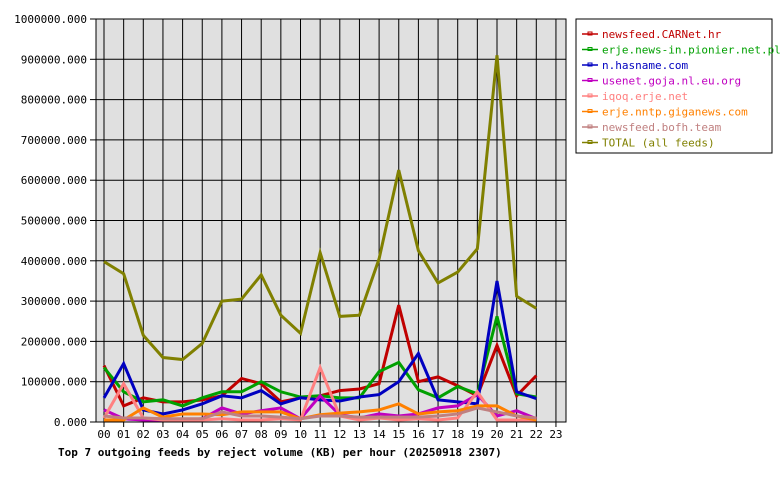 The height and width of the screenshot is (480, 780). I want to click on x-tick-label: 22, so click(536, 434).